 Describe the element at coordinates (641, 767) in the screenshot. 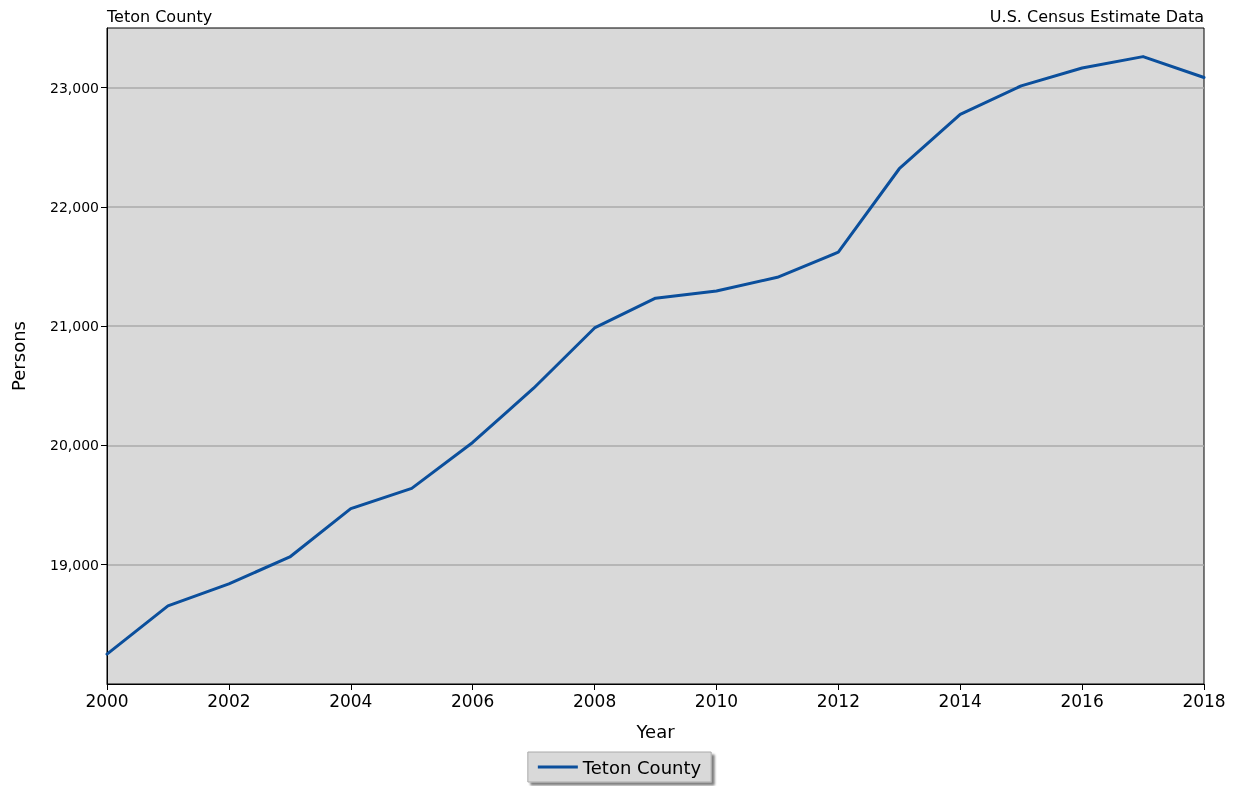

I see `legend-label: Teton County` at that location.